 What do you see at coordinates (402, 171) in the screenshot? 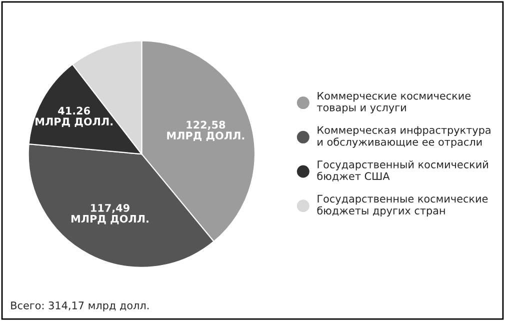
I see `legend-label: Государственный космический бюджет США` at bounding box center [402, 171].